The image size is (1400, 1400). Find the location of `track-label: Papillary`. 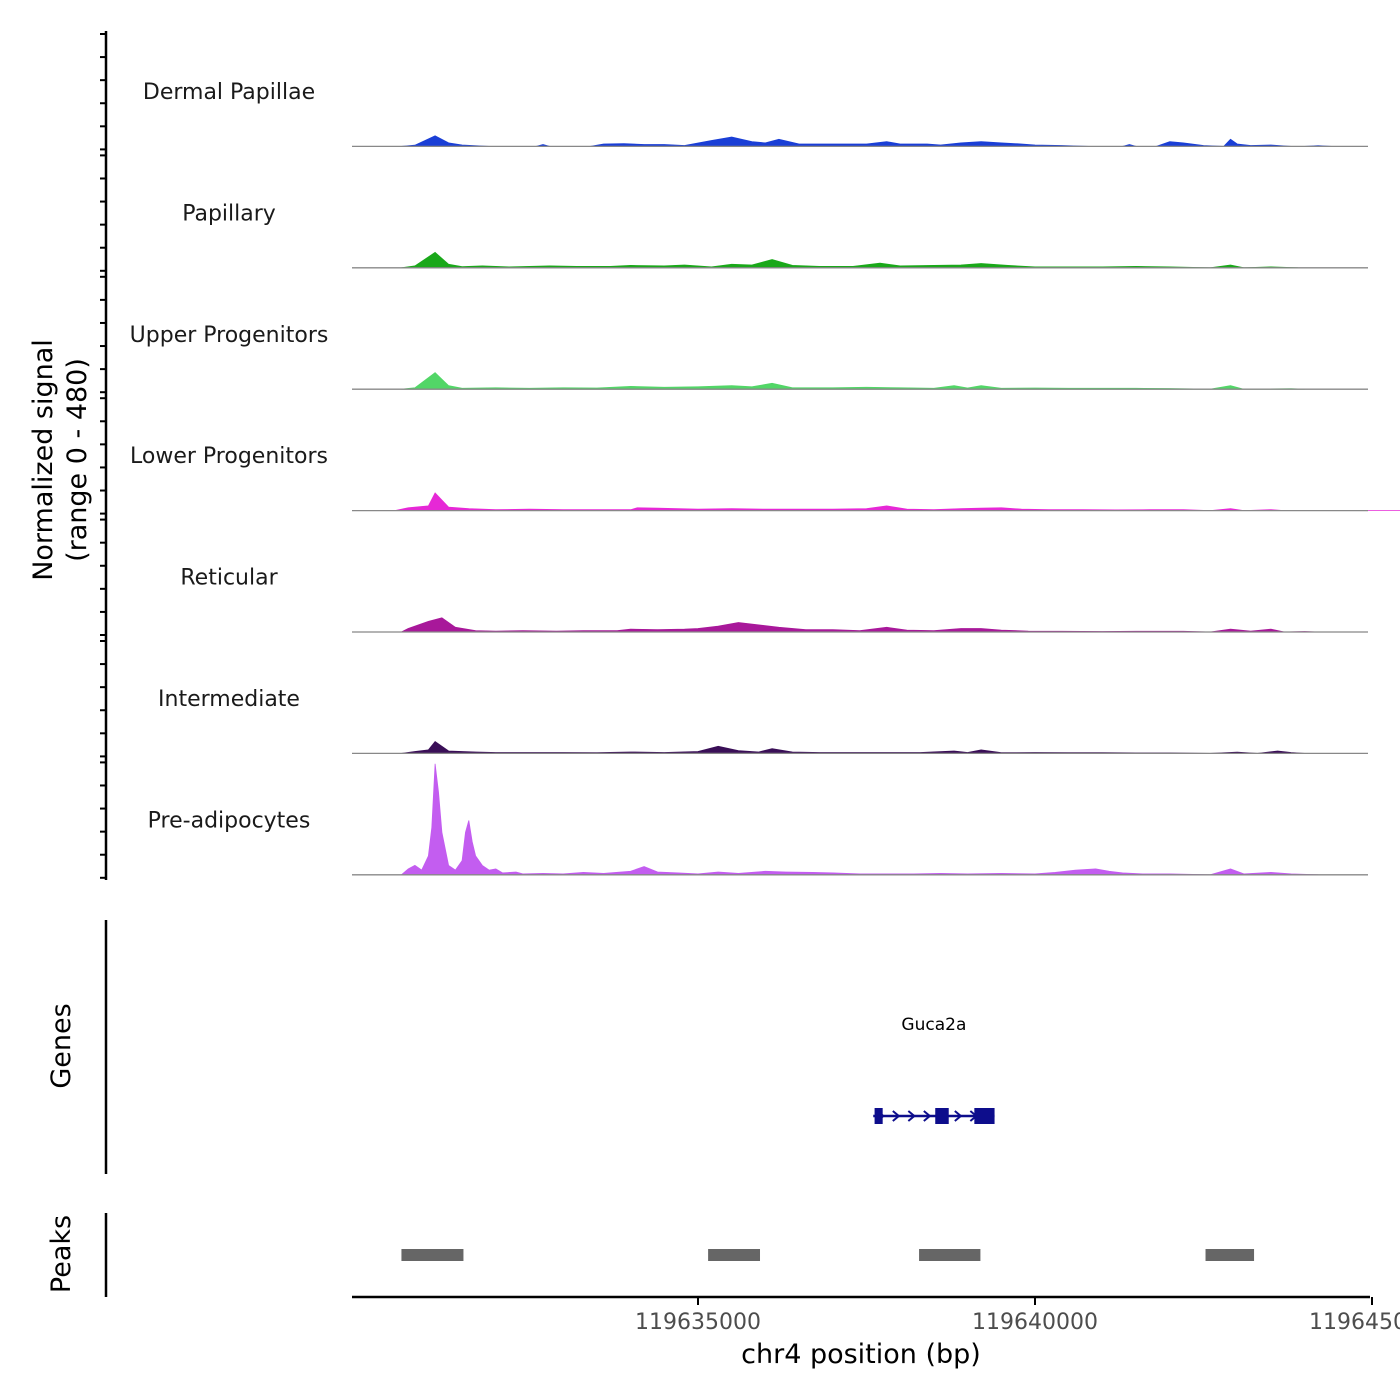

track-label: Papillary is located at coordinates (229, 213).